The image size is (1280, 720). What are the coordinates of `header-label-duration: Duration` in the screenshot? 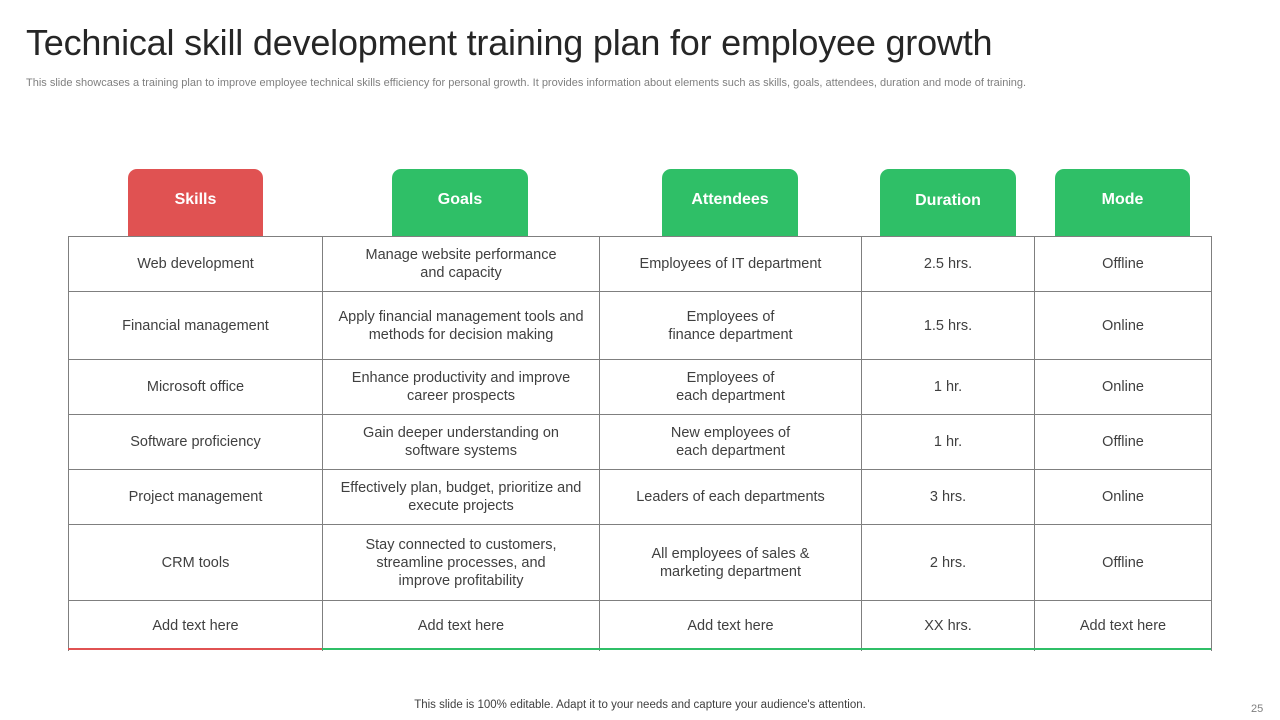 It's located at (948, 200).